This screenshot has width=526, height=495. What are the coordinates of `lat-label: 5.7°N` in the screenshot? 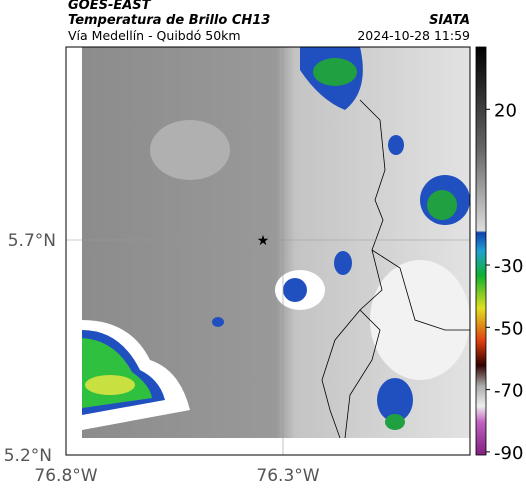 It's located at (32, 241).